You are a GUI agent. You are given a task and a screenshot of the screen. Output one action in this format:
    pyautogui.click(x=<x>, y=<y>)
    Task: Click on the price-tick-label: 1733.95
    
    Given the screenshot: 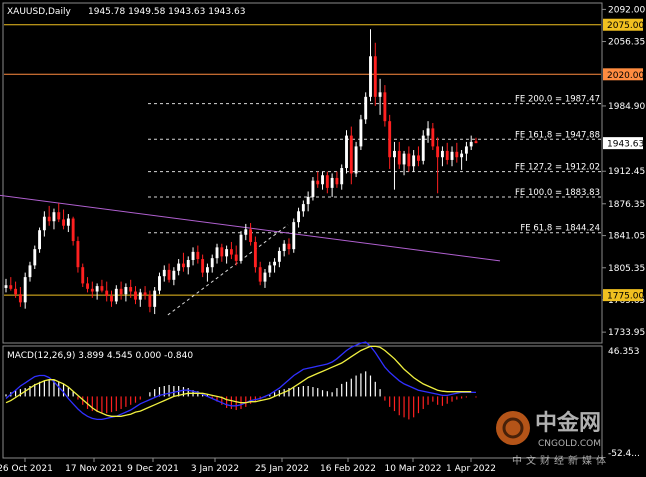 What is the action you would take?
    pyautogui.click(x=626, y=333)
    